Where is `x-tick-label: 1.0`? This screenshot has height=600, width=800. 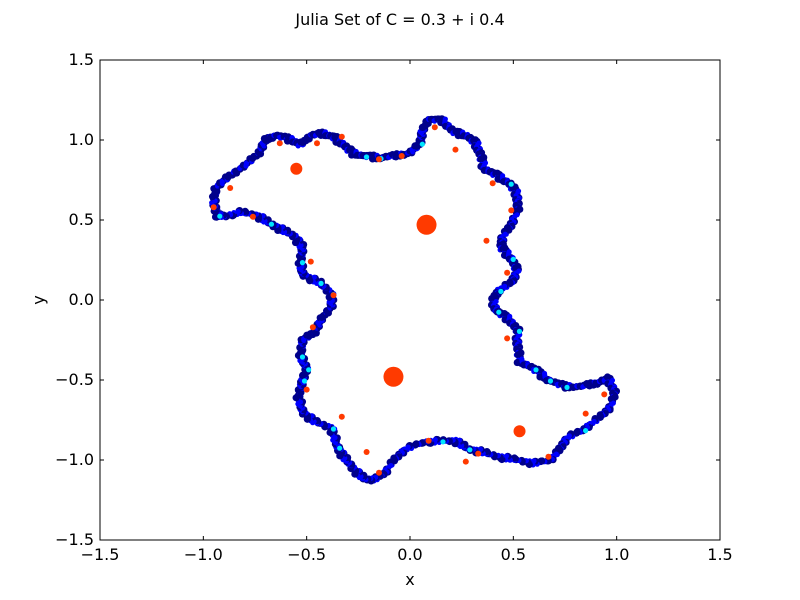 x-tick-label: 1.0 is located at coordinates (616, 554).